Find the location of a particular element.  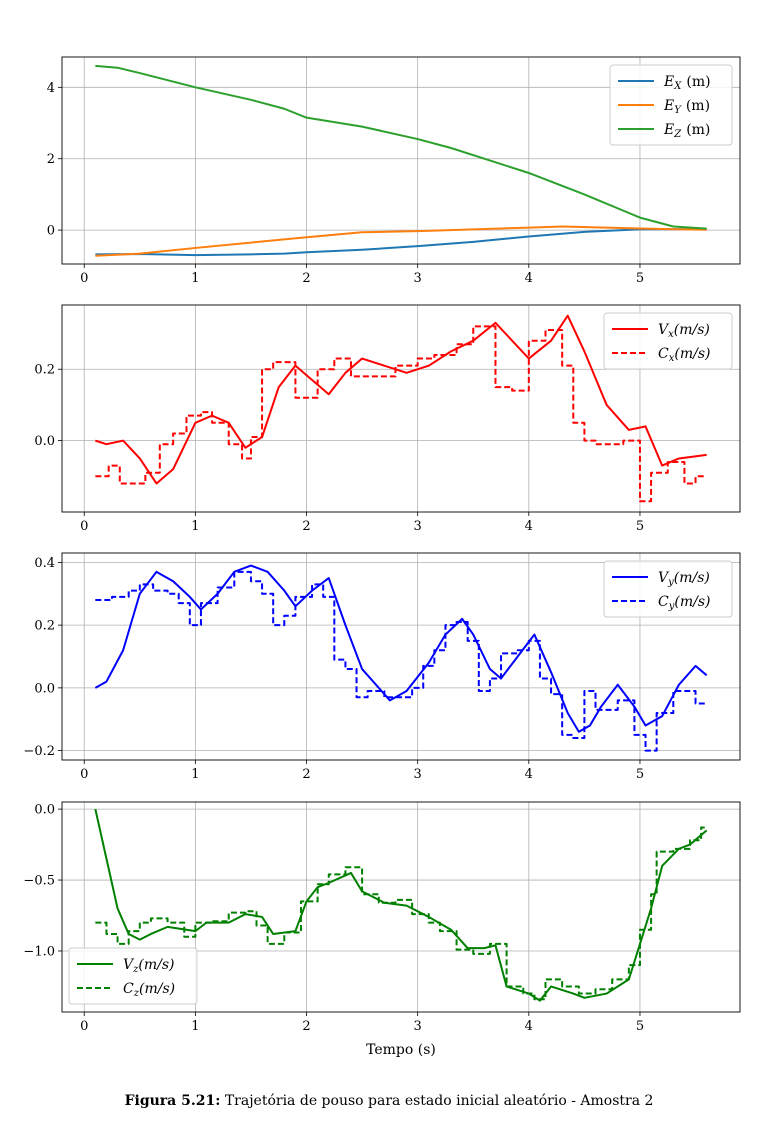

legend-entry: Cx(m/s) is located at coordinates (684, 355).